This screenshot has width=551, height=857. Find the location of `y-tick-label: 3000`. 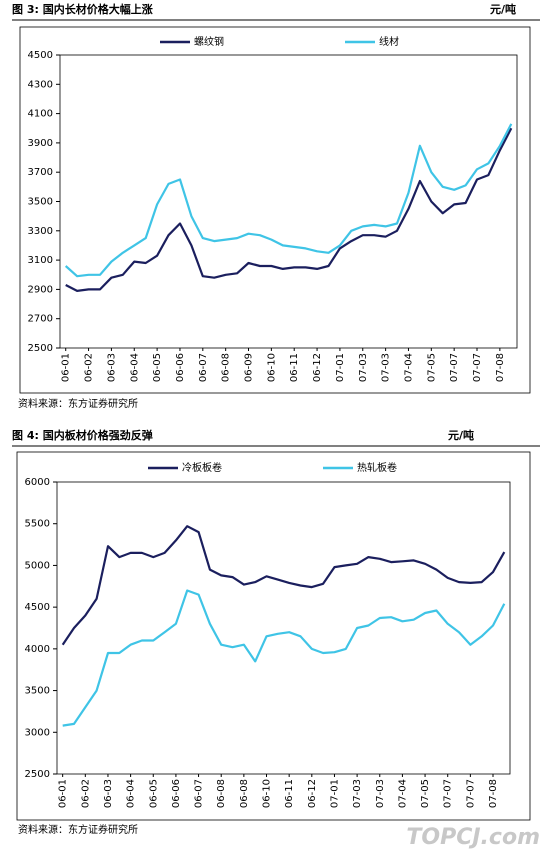

y-tick-label: 3000 is located at coordinates (37, 732).